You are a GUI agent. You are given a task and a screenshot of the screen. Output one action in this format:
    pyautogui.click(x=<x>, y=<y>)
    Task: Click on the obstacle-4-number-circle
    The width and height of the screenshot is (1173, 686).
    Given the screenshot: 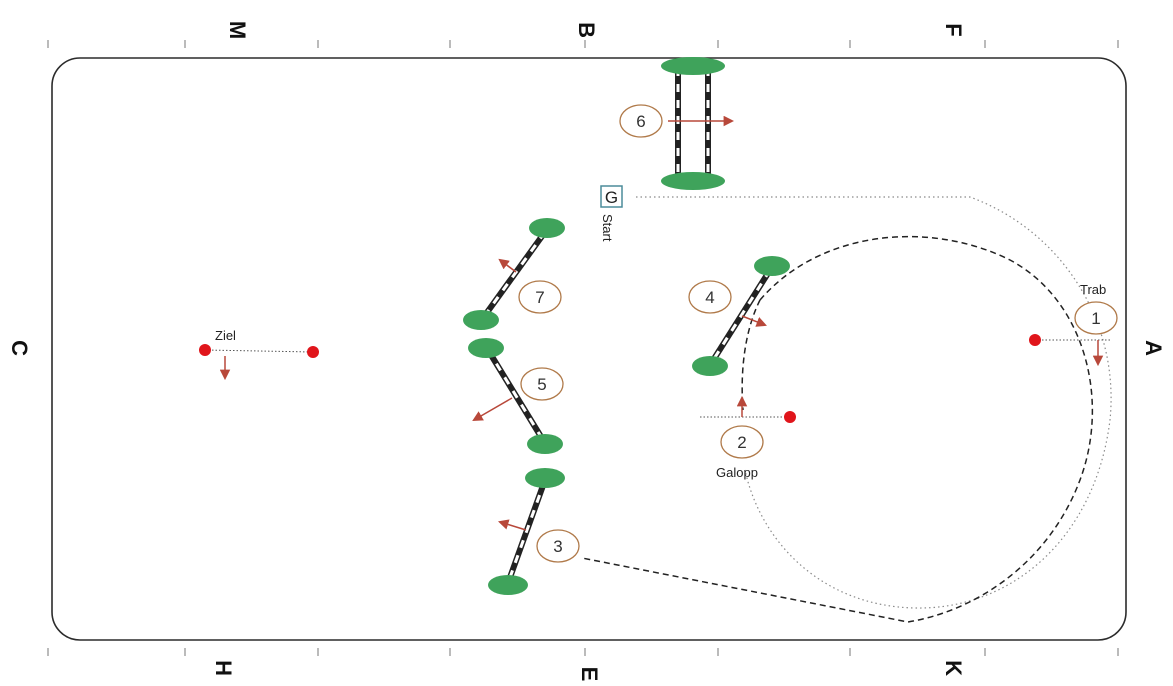 What is the action you would take?
    pyautogui.click(x=710, y=297)
    